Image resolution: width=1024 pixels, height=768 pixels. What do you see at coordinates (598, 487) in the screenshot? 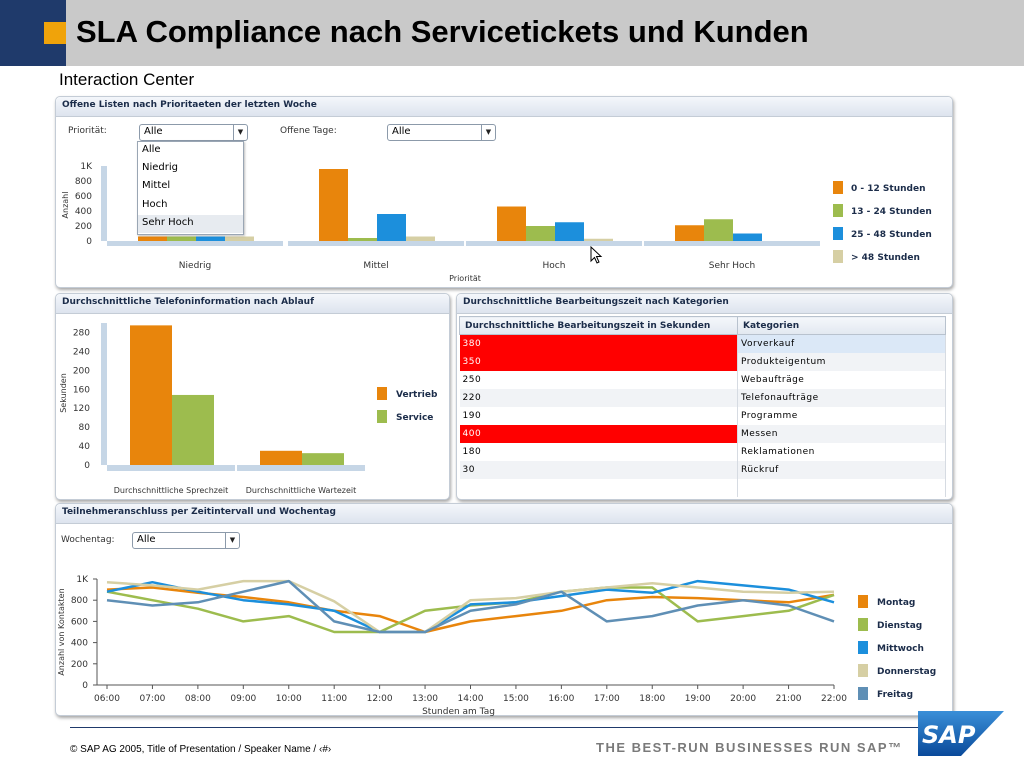
I see `empty-cell` at bounding box center [598, 487].